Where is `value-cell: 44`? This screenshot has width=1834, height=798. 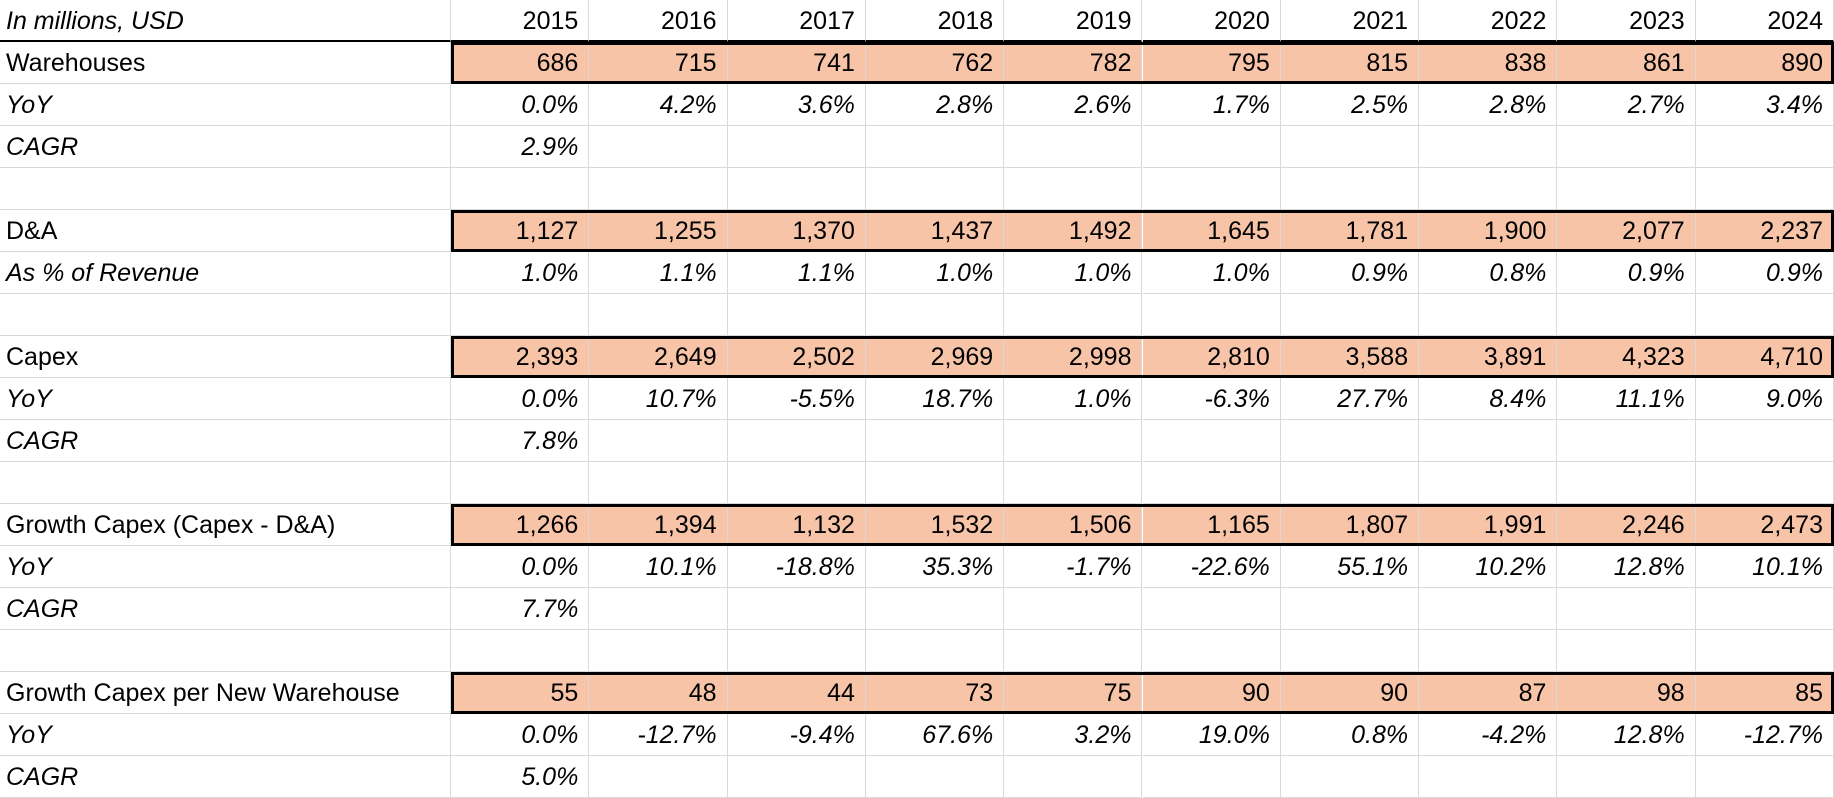
value-cell: 44 is located at coordinates (796, 693).